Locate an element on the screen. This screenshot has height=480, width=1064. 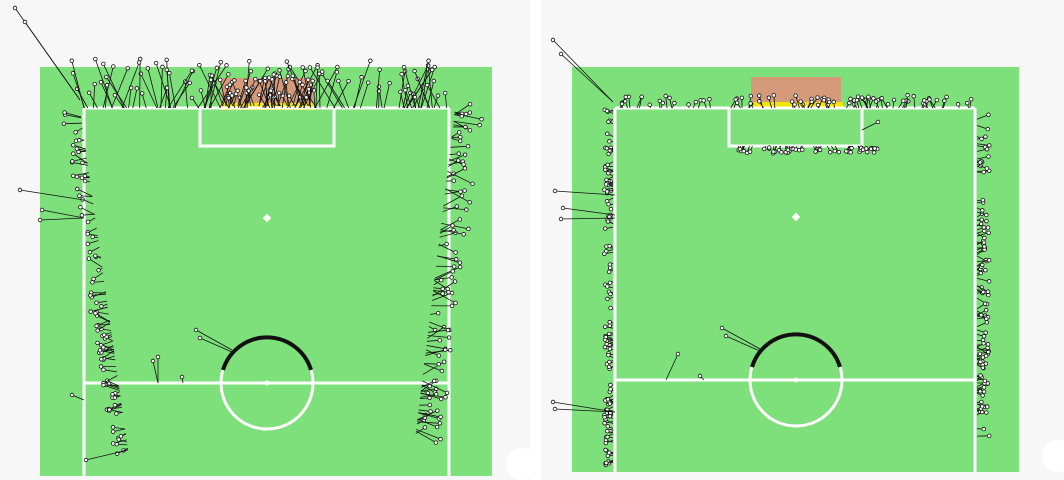
corner-blob is located at coordinates (1053, 456).